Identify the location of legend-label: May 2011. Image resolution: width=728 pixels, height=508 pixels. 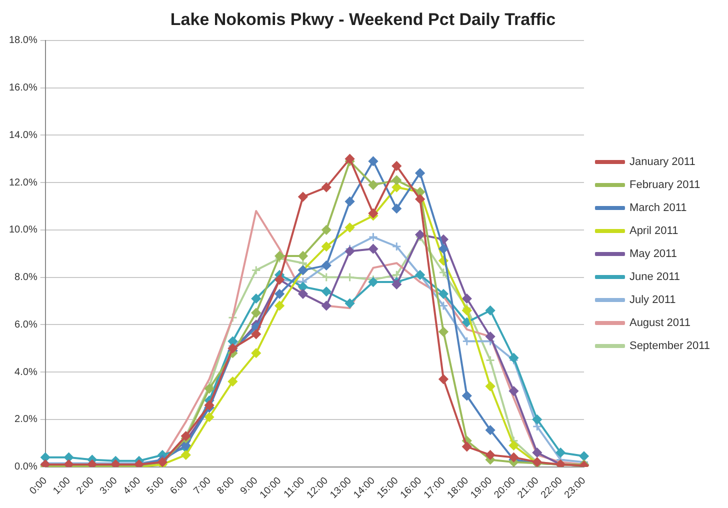
(653, 254).